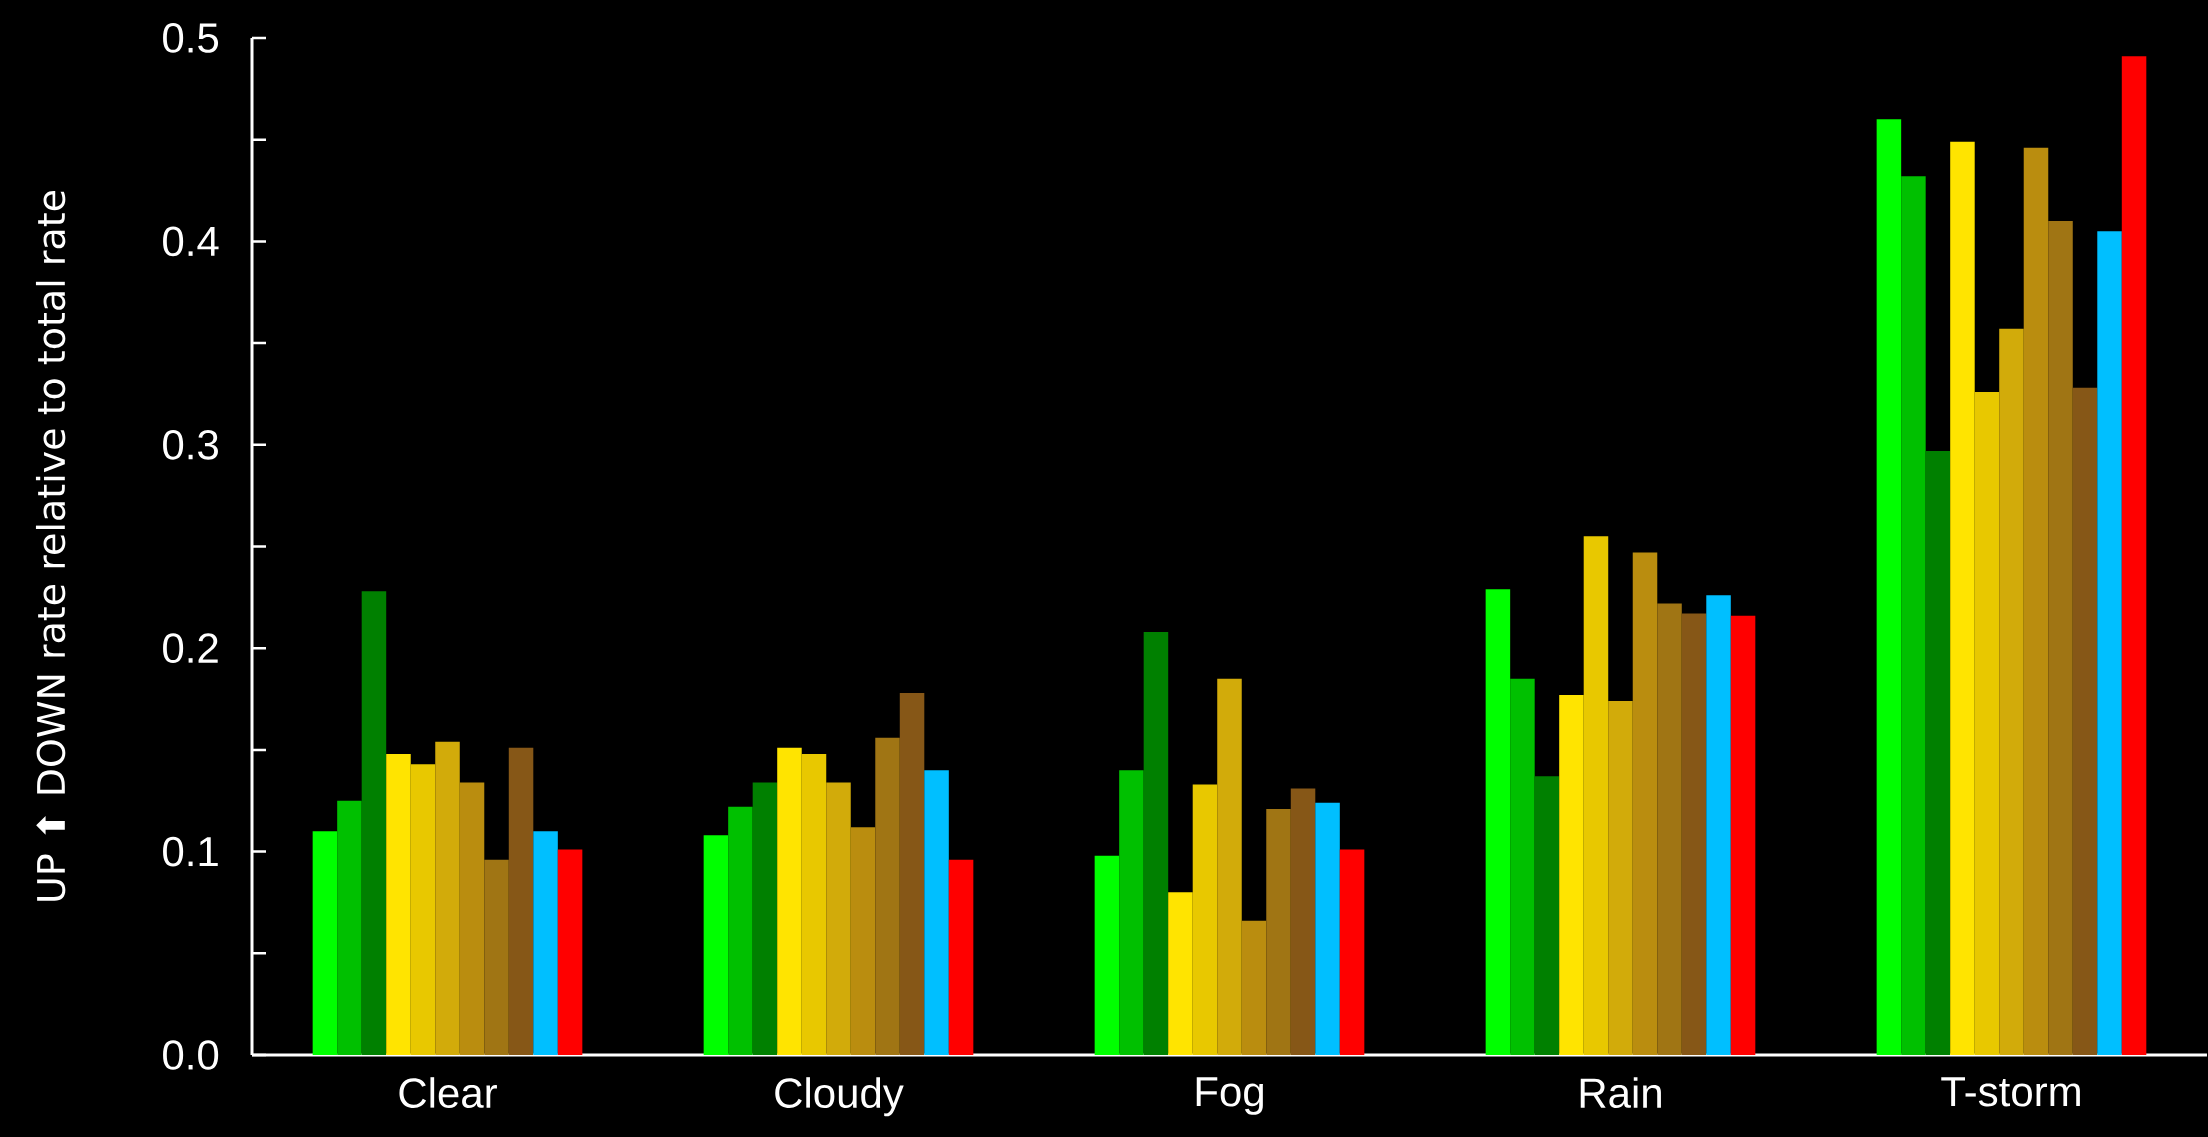  What do you see at coordinates (191, 38) in the screenshot?
I see `y-tick-label: 0.5` at bounding box center [191, 38].